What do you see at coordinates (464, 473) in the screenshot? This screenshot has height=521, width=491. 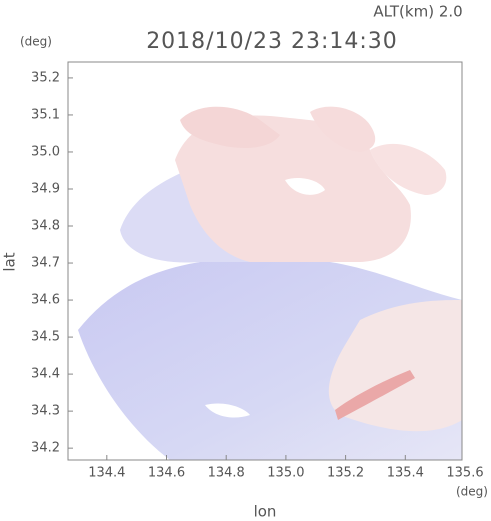 I see `x-tick-label: 135.6` at bounding box center [464, 473].